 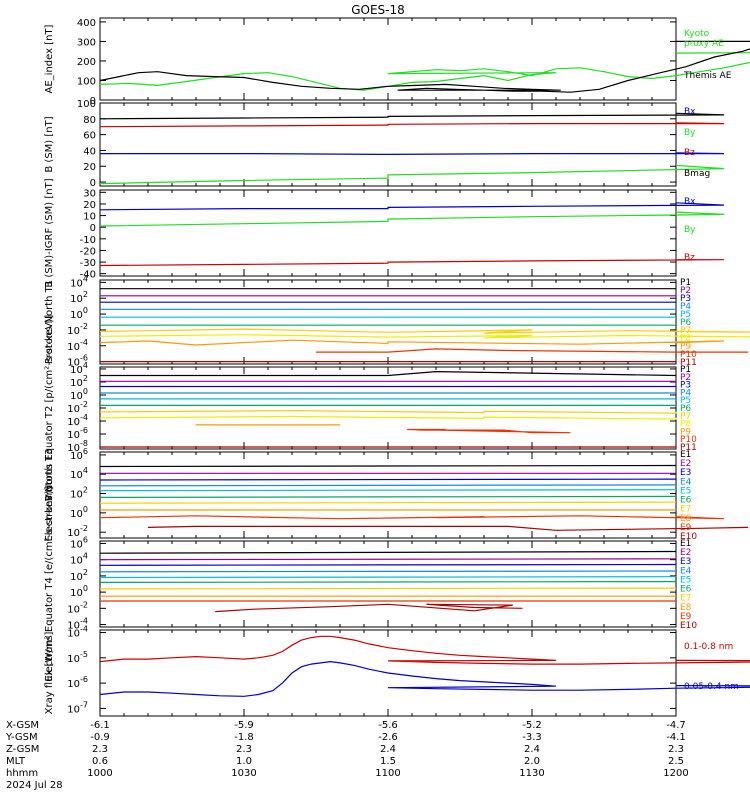 What do you see at coordinates (686, 501) in the screenshot?
I see `legend-E6: E6` at bounding box center [686, 501].